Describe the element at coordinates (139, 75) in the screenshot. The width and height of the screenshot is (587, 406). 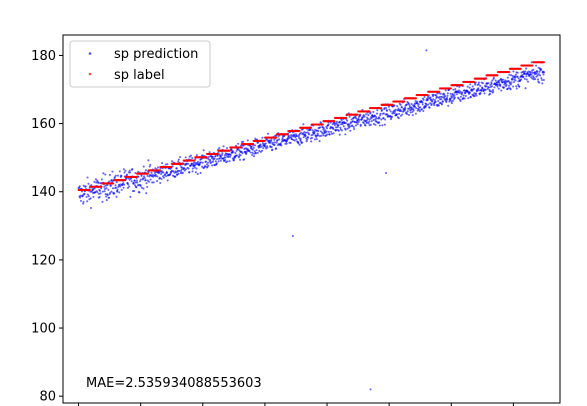
I see `legend-label-label: sp label` at that location.